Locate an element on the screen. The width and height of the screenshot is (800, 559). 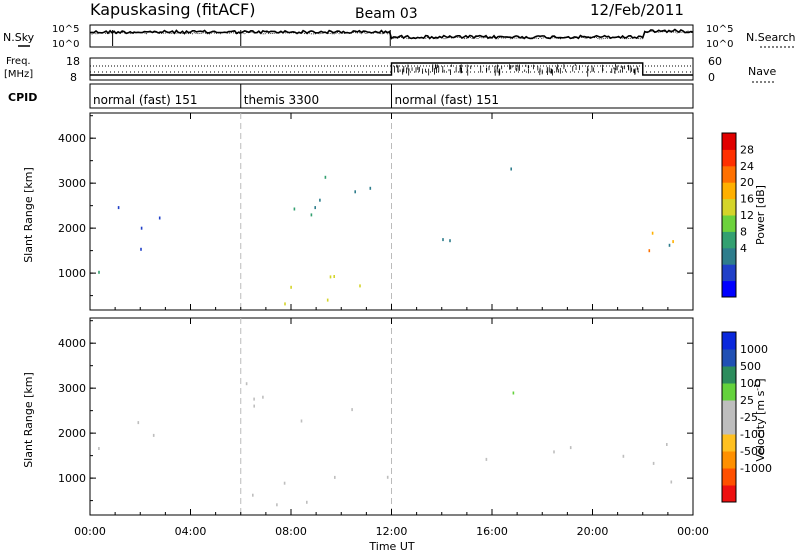
x-tick-label: 00:00 is located at coordinates (90, 531).